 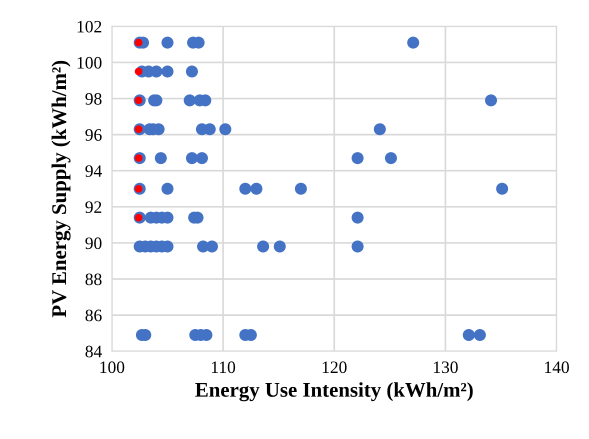 What do you see at coordinates (138, 42) in the screenshot?
I see `point` at bounding box center [138, 42].